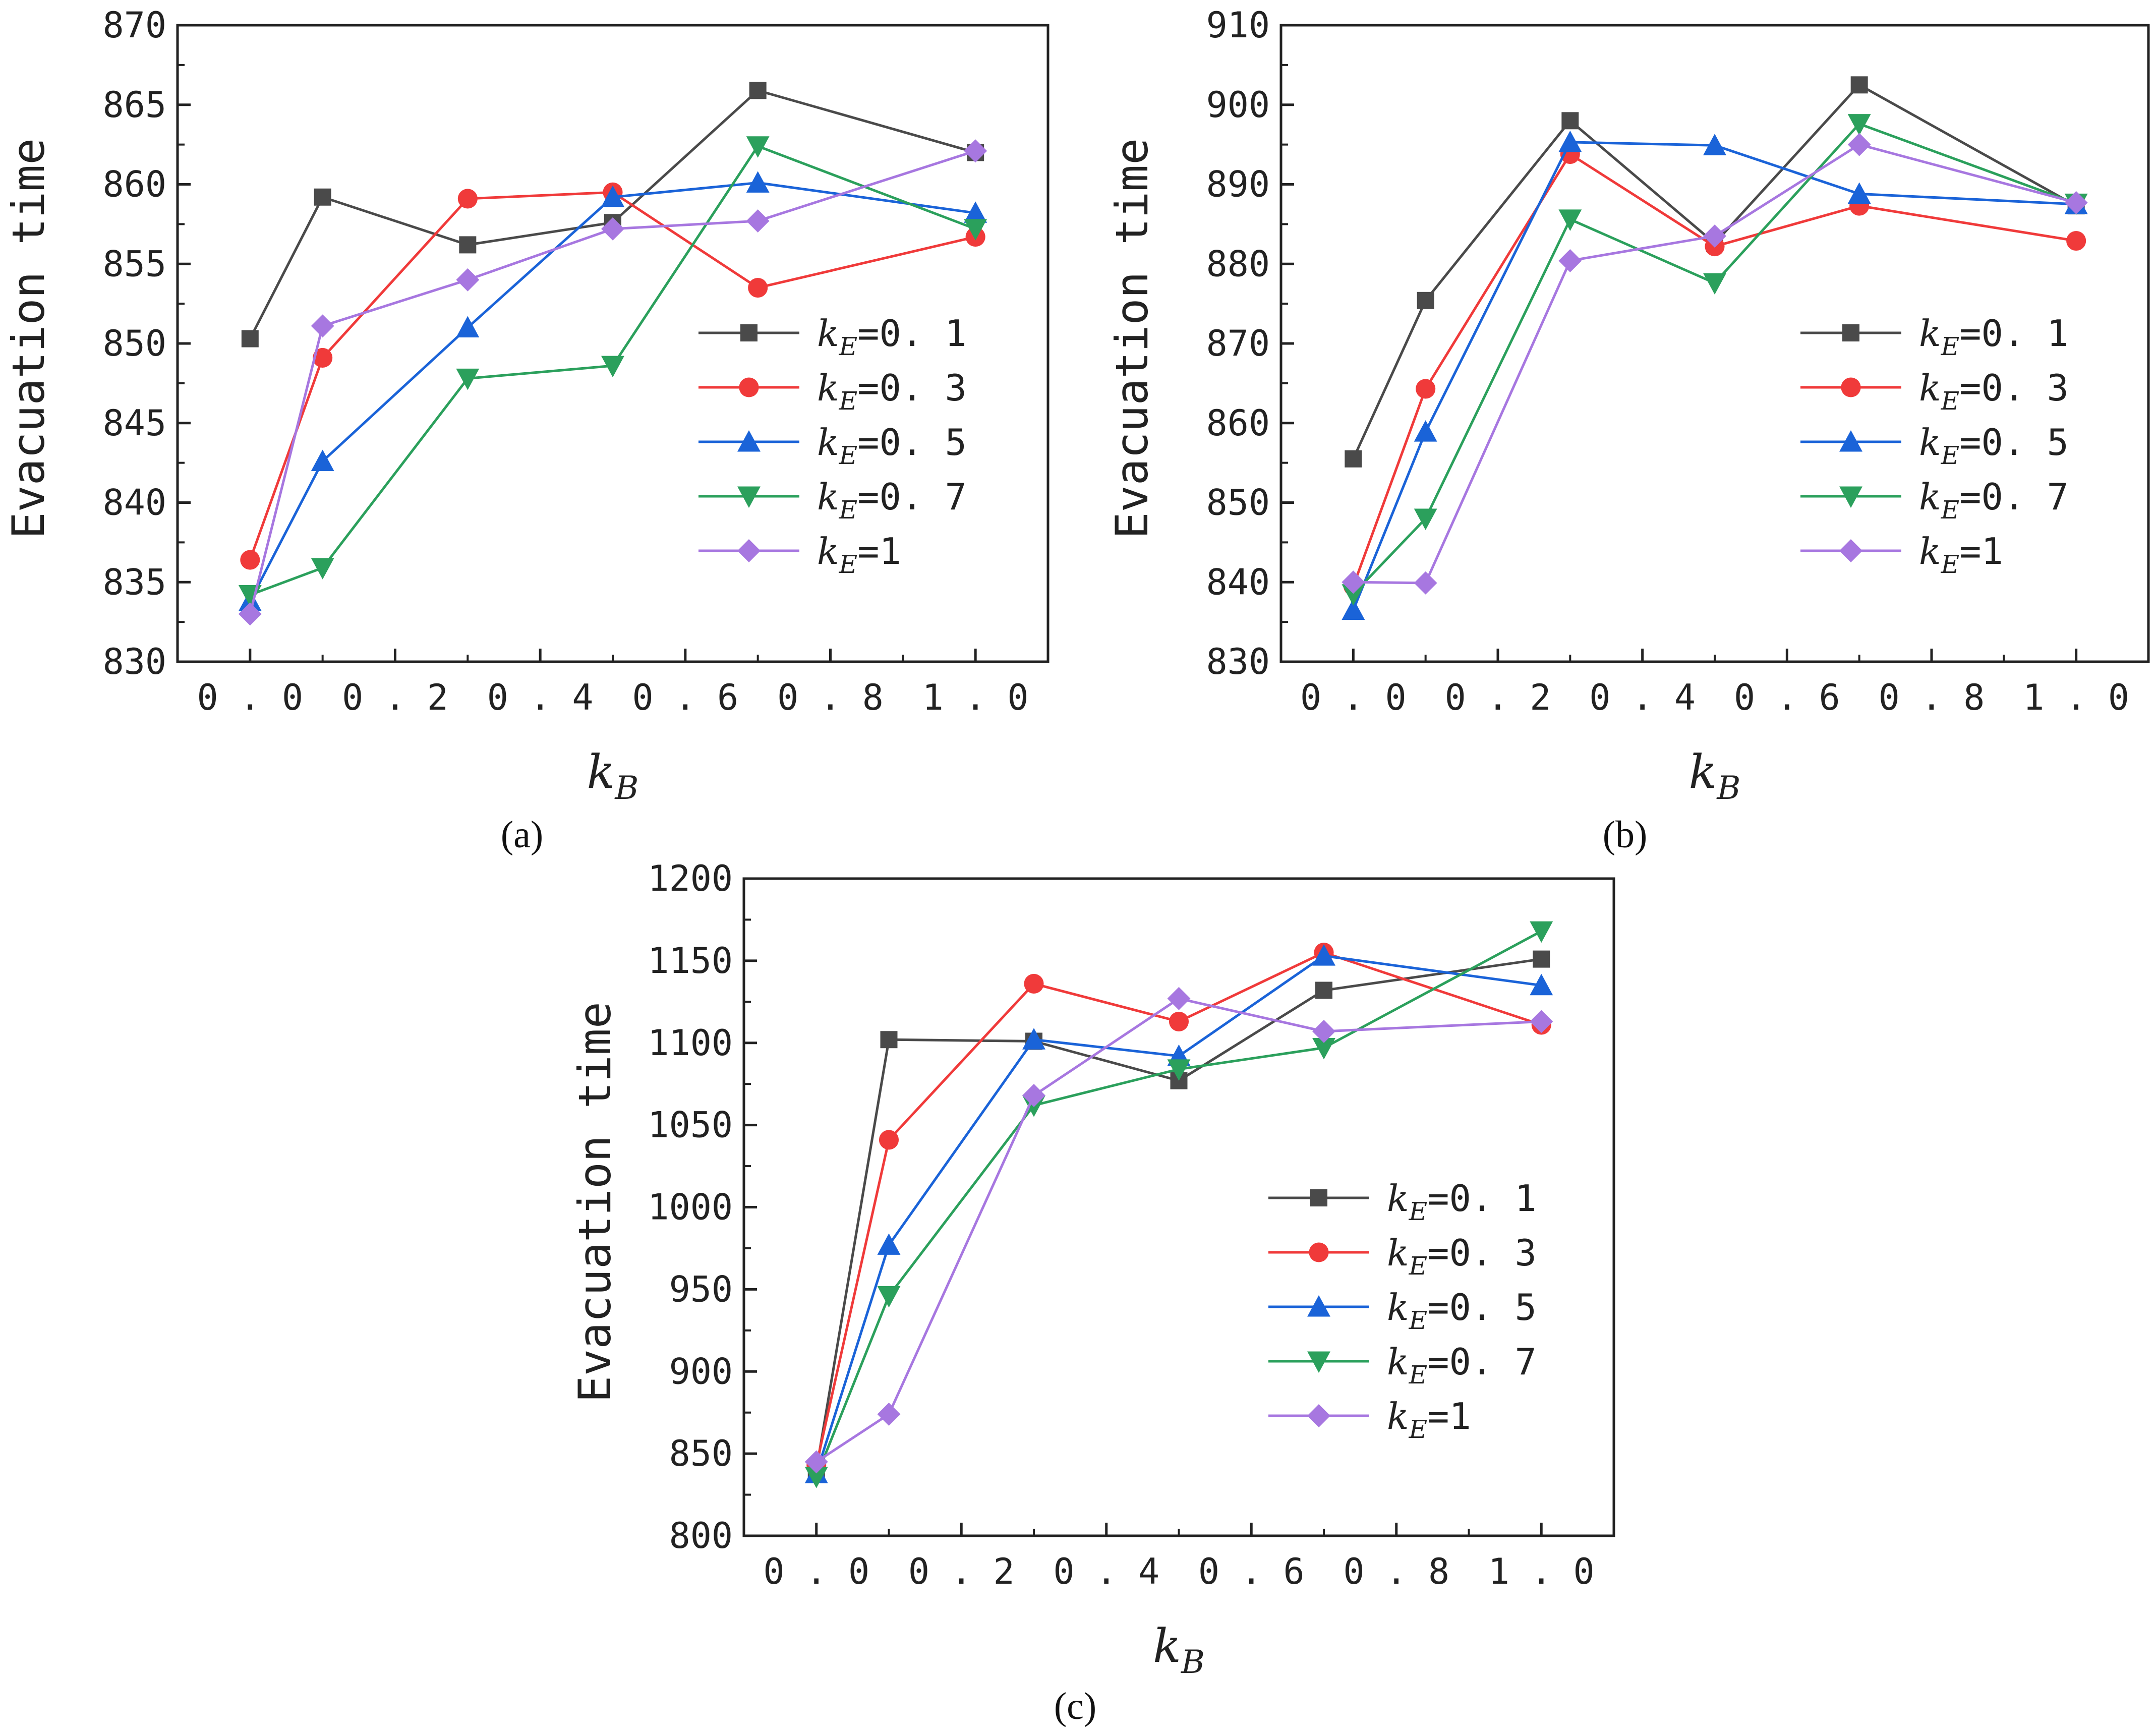 The height and width of the screenshot is (1734, 2156). Describe the element at coordinates (690, 878) in the screenshot. I see `y-tick-label: 1200` at that location.